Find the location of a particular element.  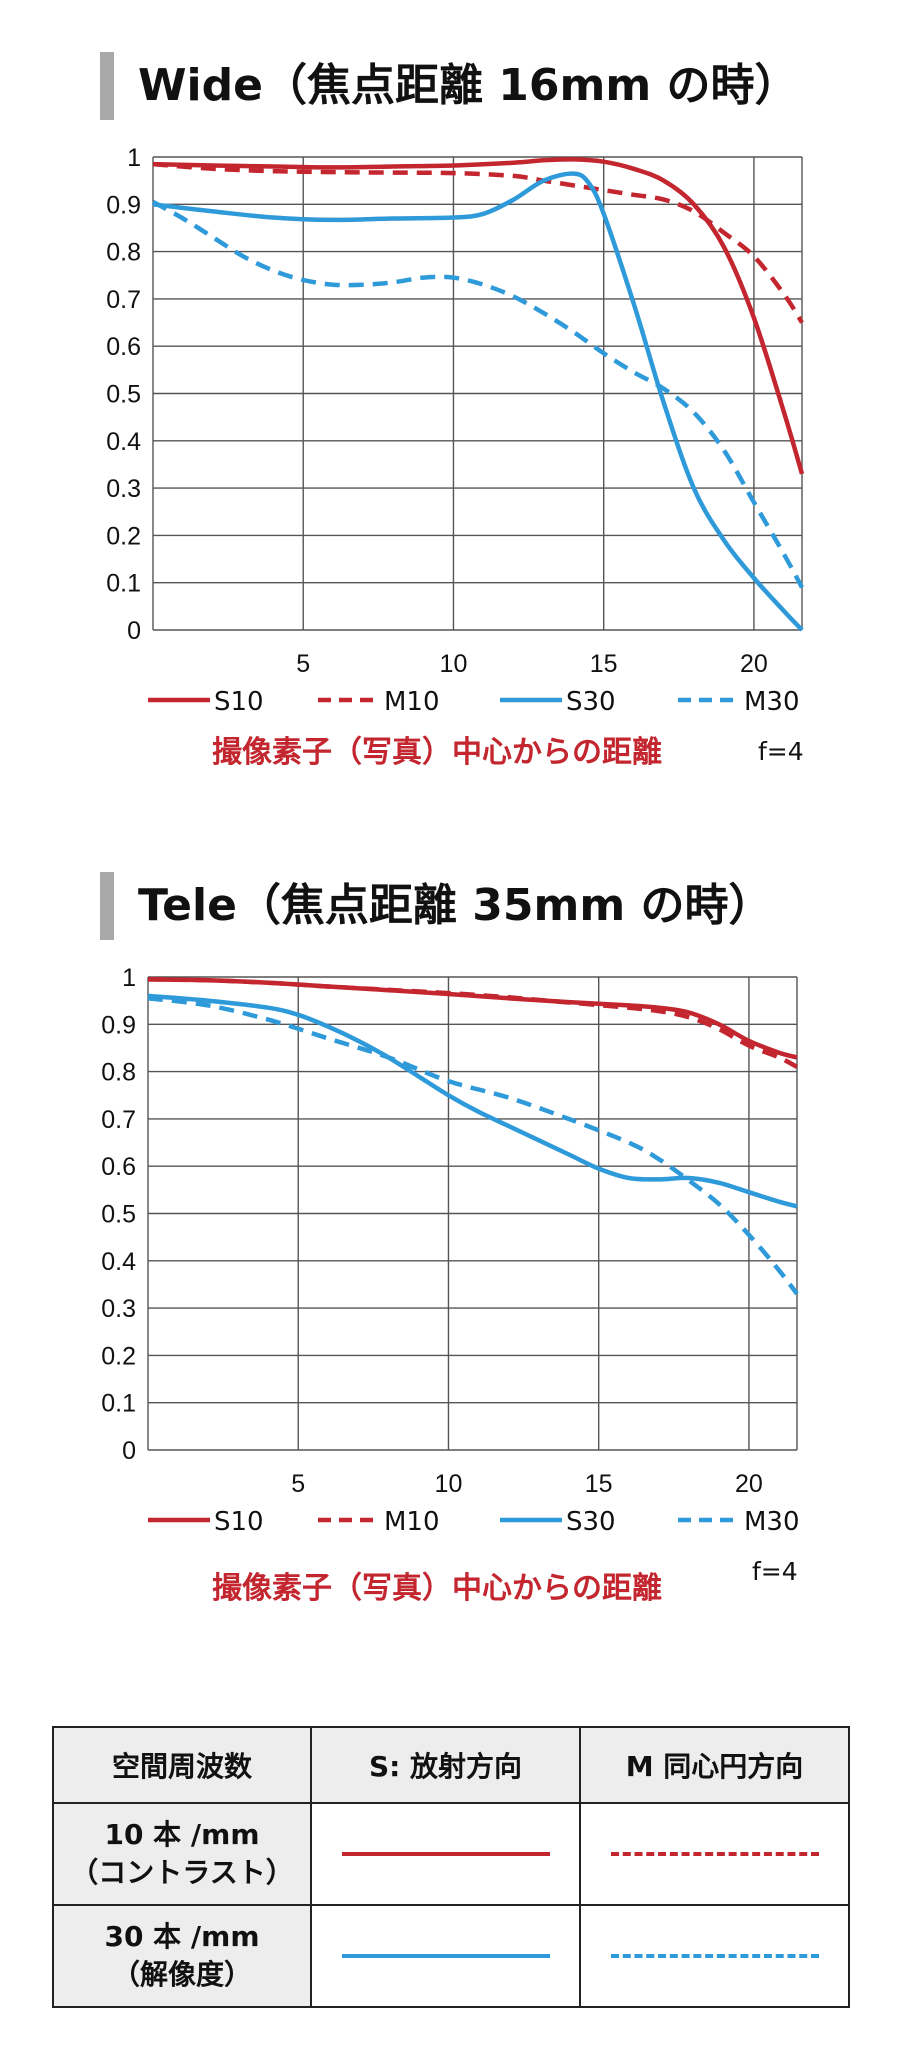

legend-table-row: 30 本 /mm （解像度） is located at coordinates (451, 1956).